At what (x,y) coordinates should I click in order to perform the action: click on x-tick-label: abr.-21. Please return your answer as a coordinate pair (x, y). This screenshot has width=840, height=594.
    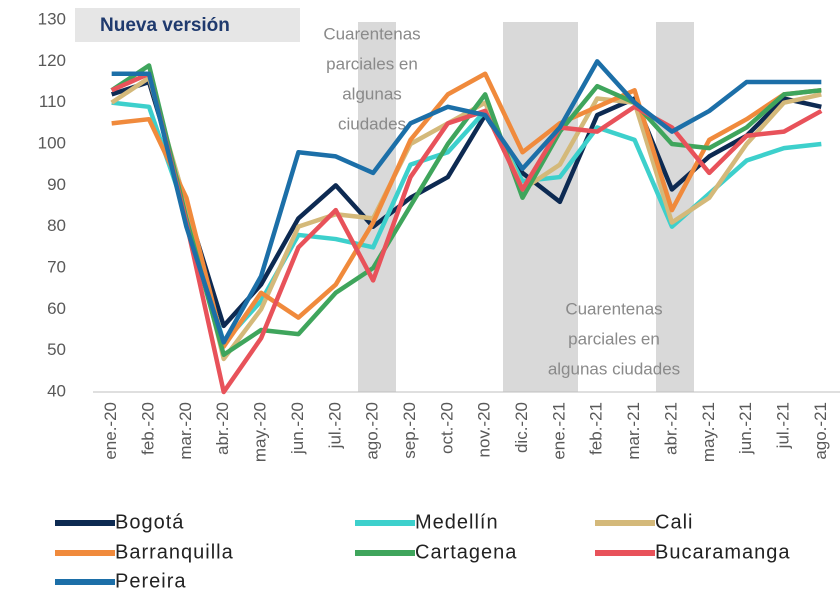
    Looking at the image, I should click on (670, 428).